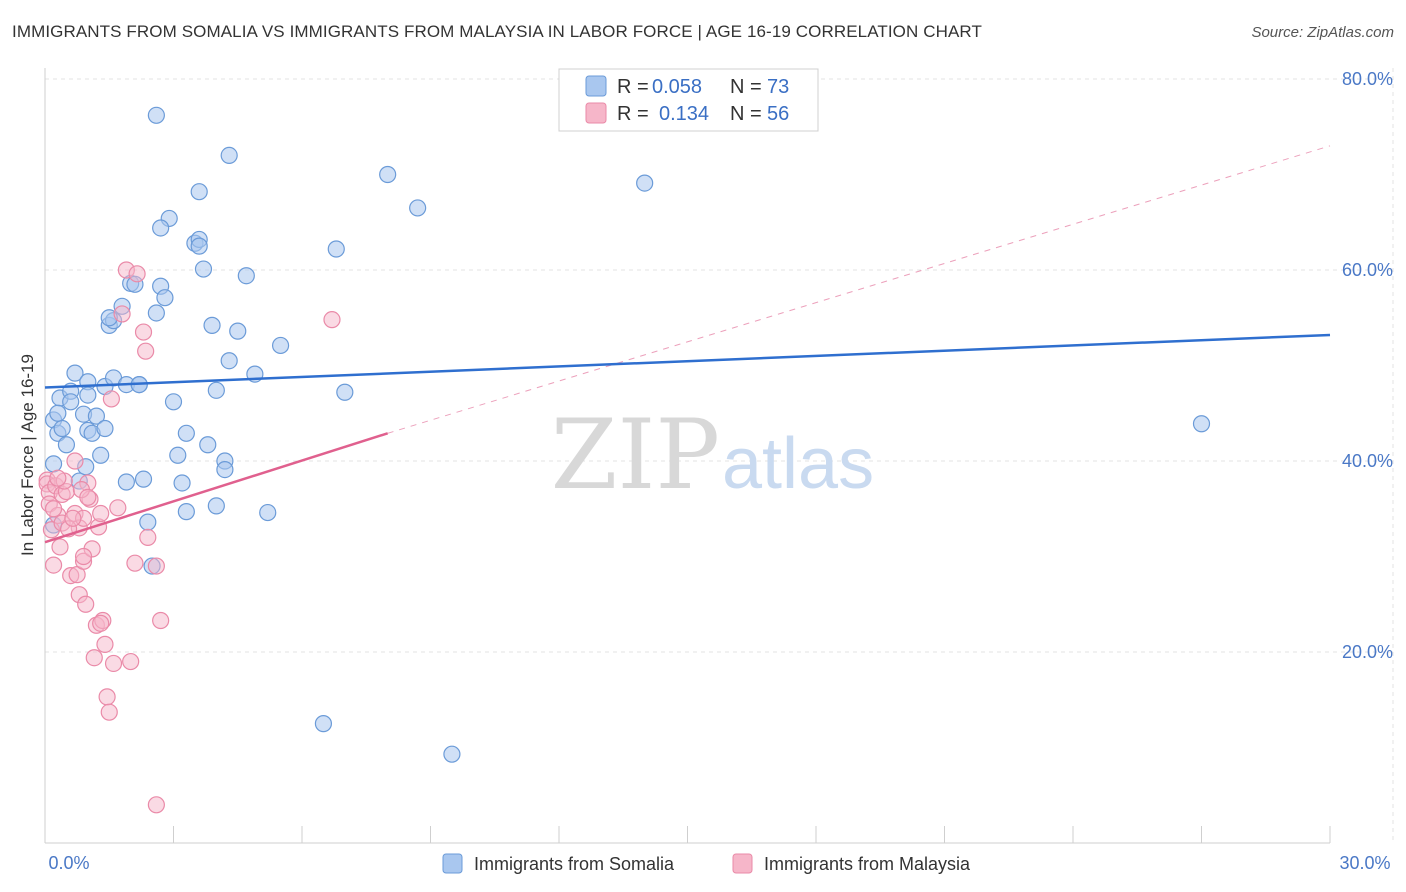  Describe the element at coordinates (677, 87) in the screenshot. I see `legend-r-value-somalia: 0.058` at that location.